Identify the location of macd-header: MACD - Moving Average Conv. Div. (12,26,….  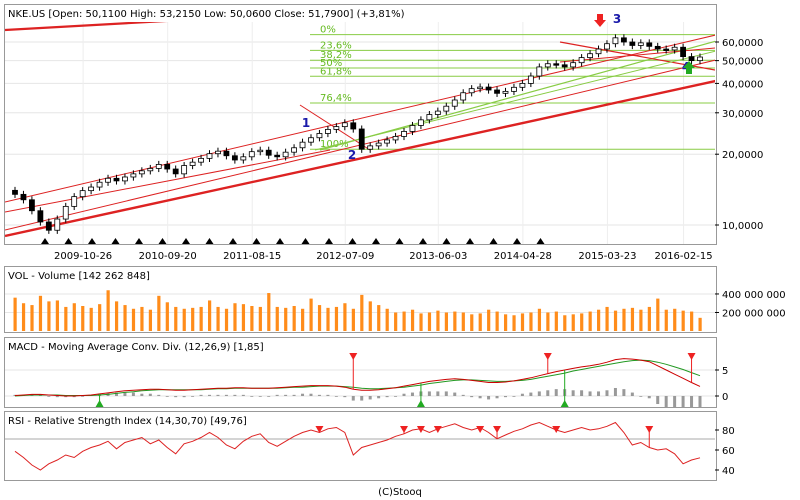
(136, 347).